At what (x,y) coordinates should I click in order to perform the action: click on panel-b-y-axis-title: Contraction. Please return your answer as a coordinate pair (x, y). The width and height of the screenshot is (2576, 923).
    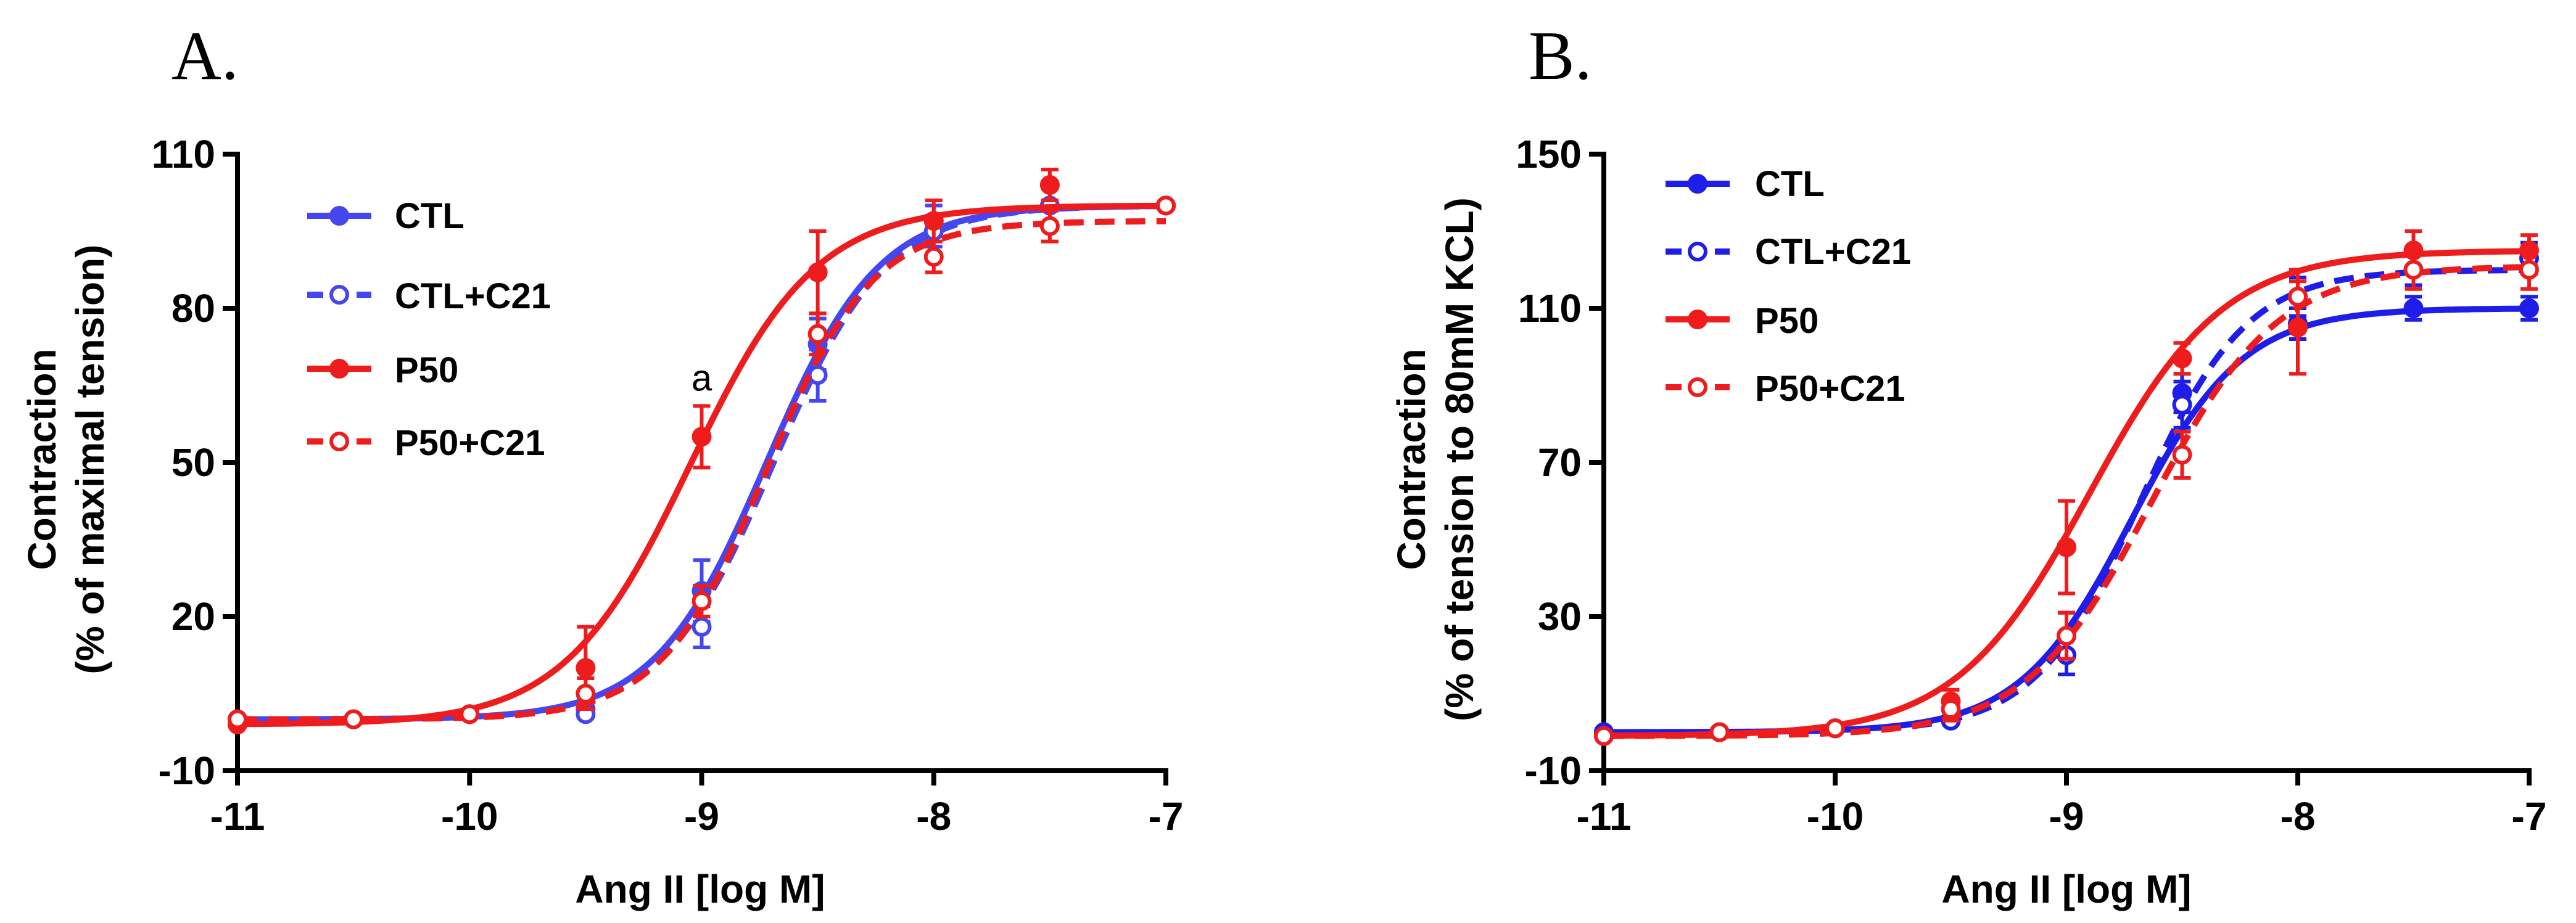
    Looking at the image, I should click on (1411, 459).